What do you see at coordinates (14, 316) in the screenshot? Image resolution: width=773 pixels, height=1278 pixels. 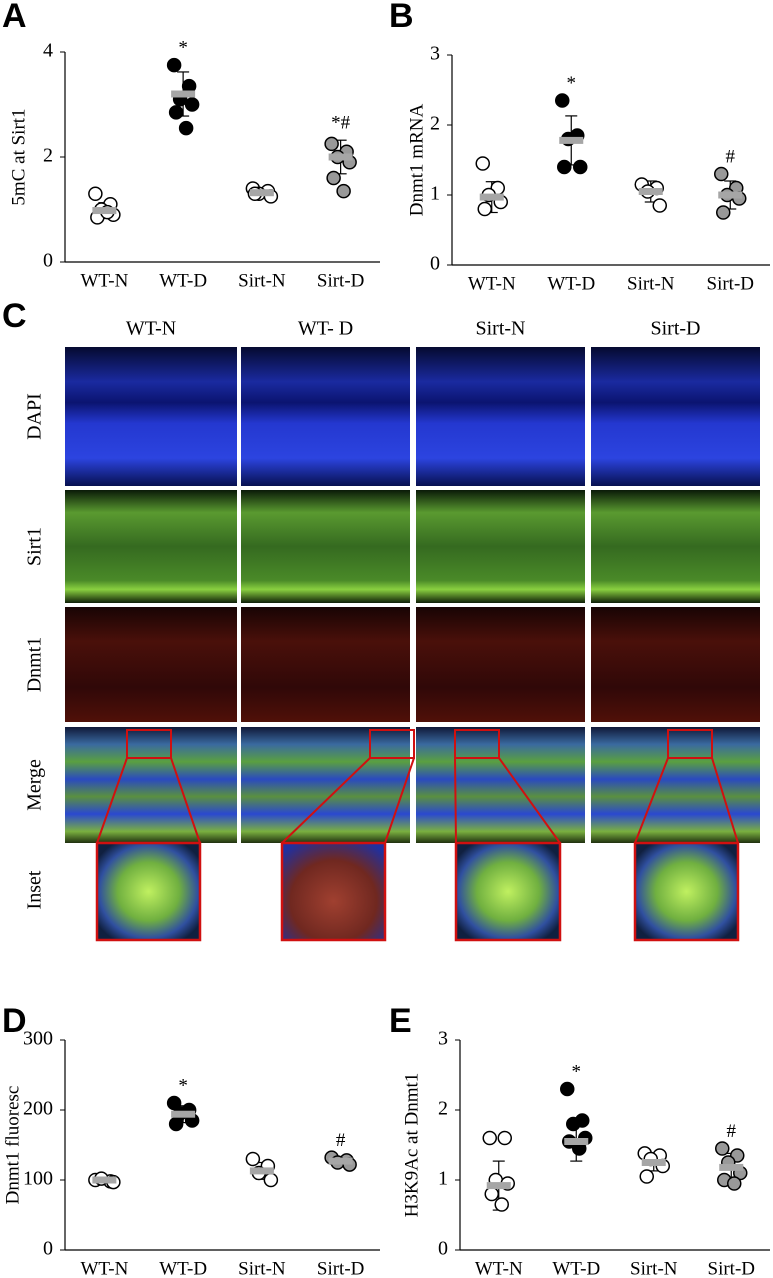 I see `panel-label: C` at bounding box center [14, 316].